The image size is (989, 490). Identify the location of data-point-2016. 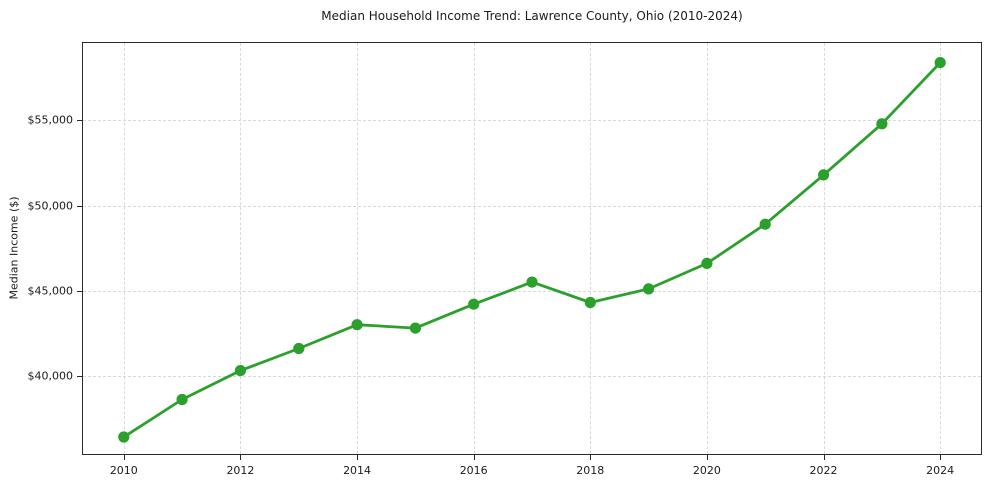
(474, 304).